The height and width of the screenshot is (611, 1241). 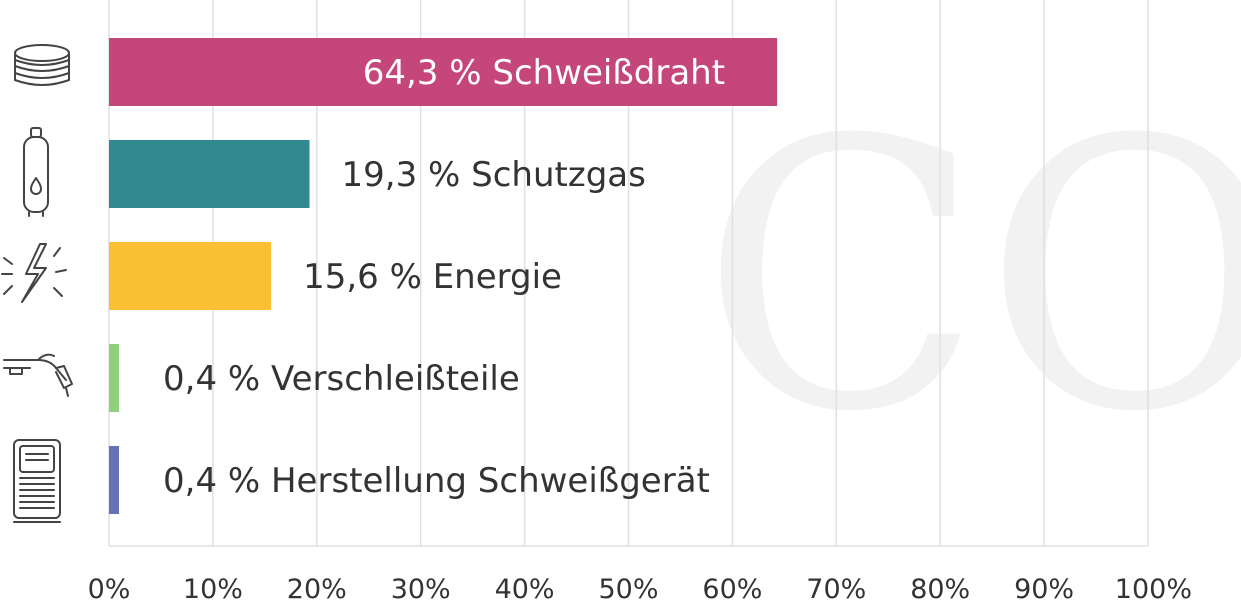 I want to click on bar-label: 64,3 % Schweißdraht, so click(x=544, y=73).